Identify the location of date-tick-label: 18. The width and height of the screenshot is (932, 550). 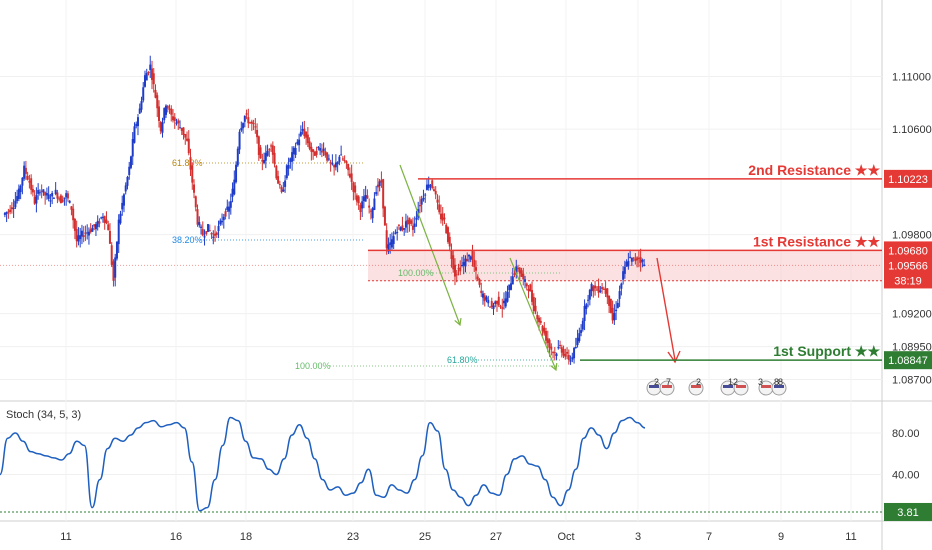
(246, 537).